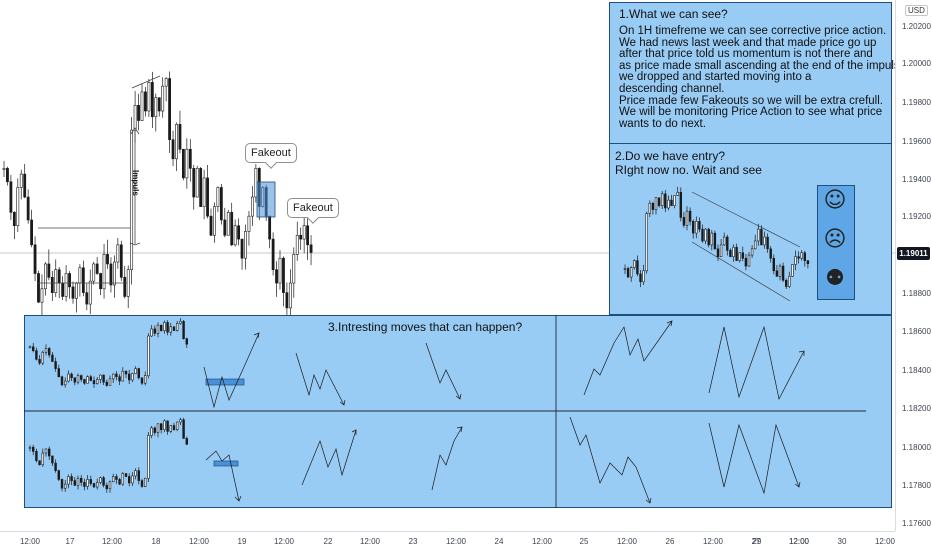  Describe the element at coordinates (670, 156) in the screenshot. I see `panel-title: 2.Do we have entry?` at that location.